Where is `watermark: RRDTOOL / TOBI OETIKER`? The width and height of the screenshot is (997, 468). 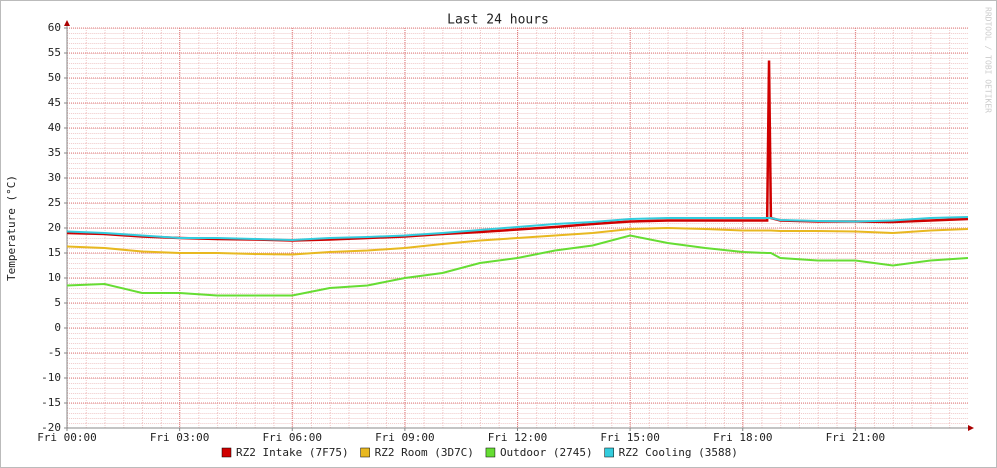 watermark: RRDTOOL / TOBI OETIKER is located at coordinates (988, 60).